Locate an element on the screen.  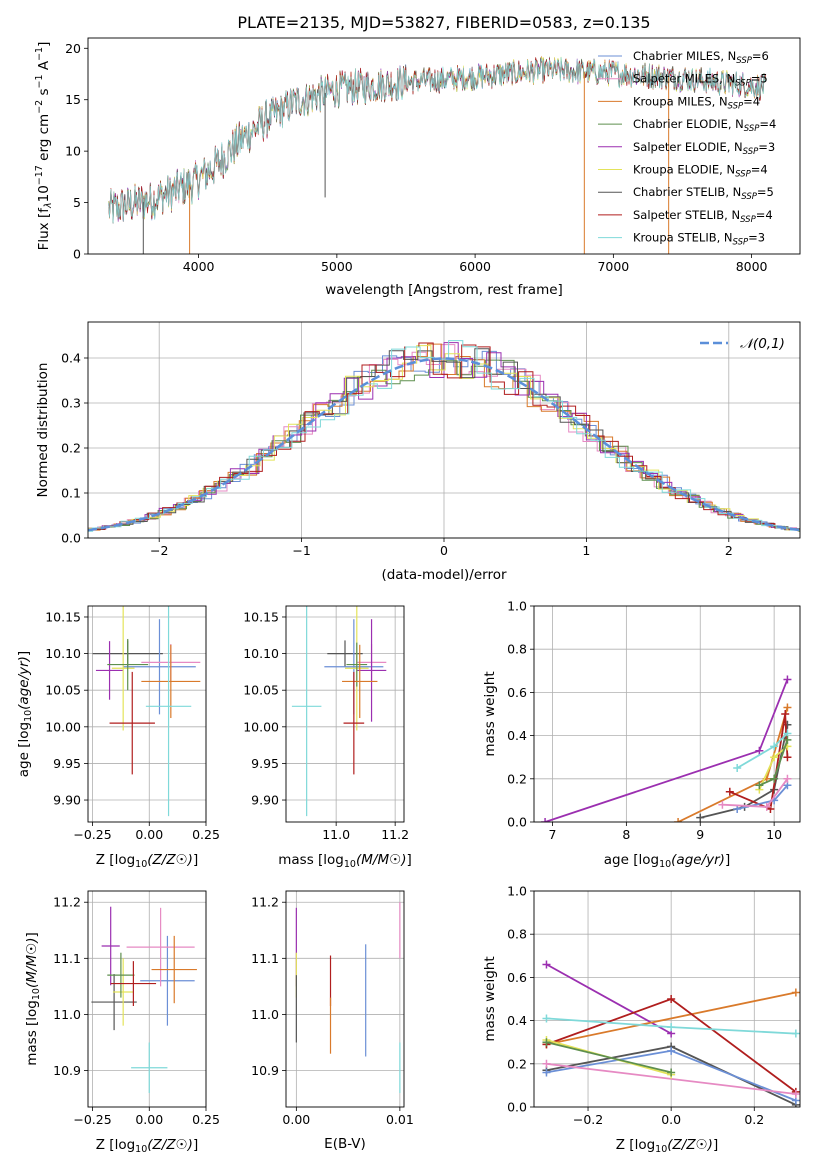
y-tick-label: 5 is located at coordinates (77, 202).